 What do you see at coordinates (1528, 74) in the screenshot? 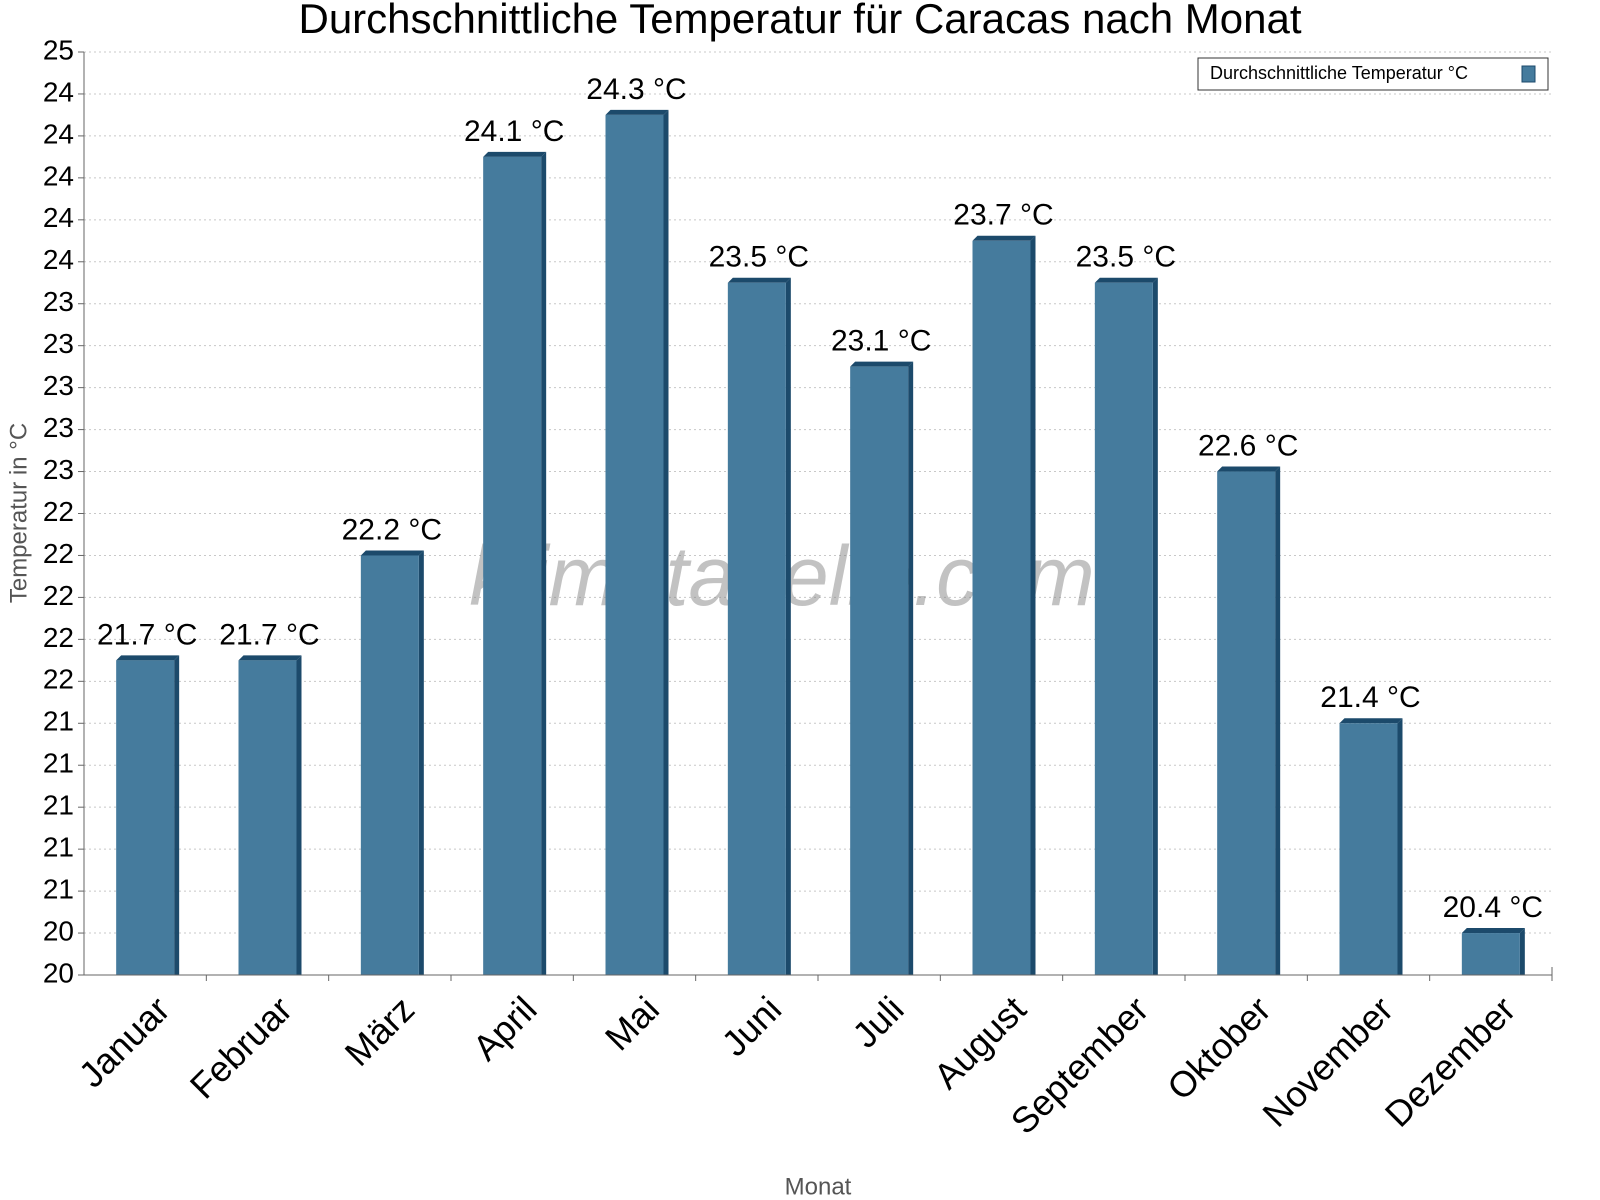
I see `legend-swatch` at bounding box center [1528, 74].